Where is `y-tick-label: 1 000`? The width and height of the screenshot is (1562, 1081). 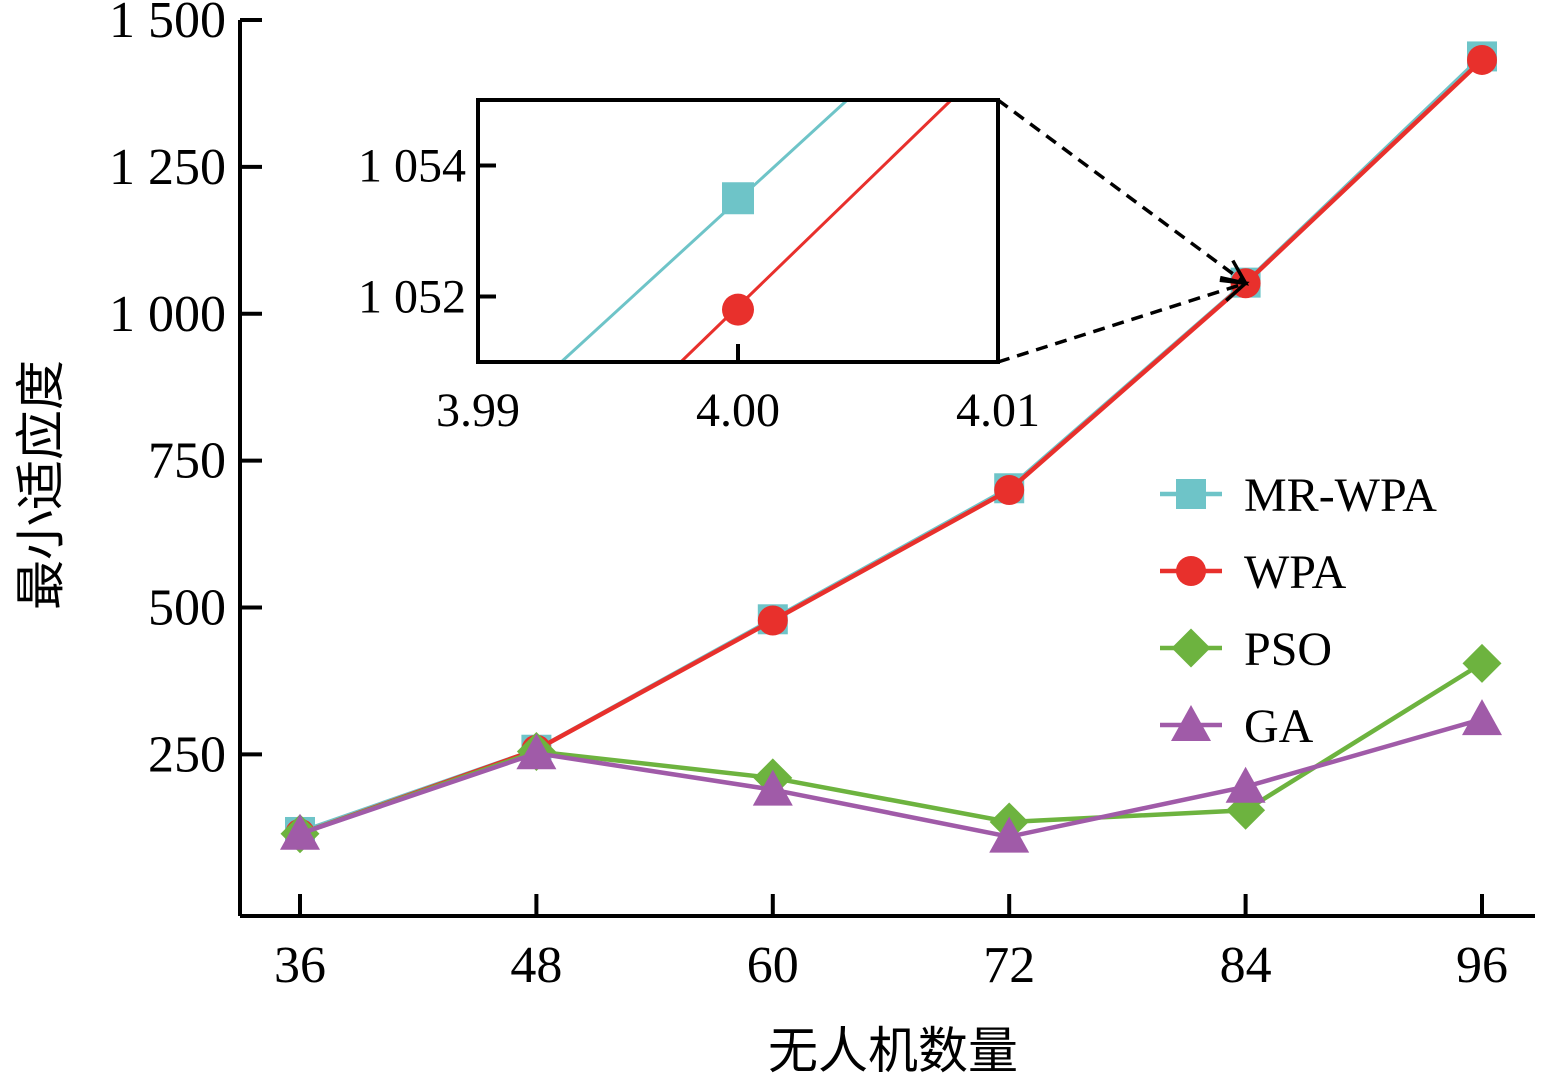
y-tick-label: 1 000 is located at coordinates (167, 314).